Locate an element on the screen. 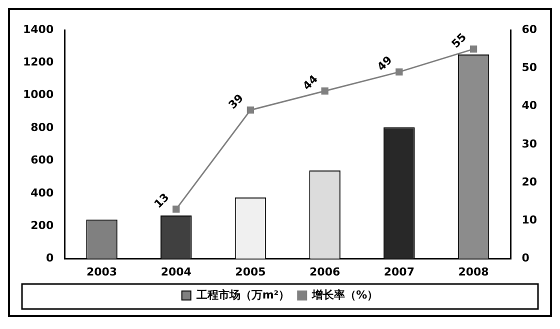 The image size is (560, 329). x-tick-label: 2006 is located at coordinates (325, 271).